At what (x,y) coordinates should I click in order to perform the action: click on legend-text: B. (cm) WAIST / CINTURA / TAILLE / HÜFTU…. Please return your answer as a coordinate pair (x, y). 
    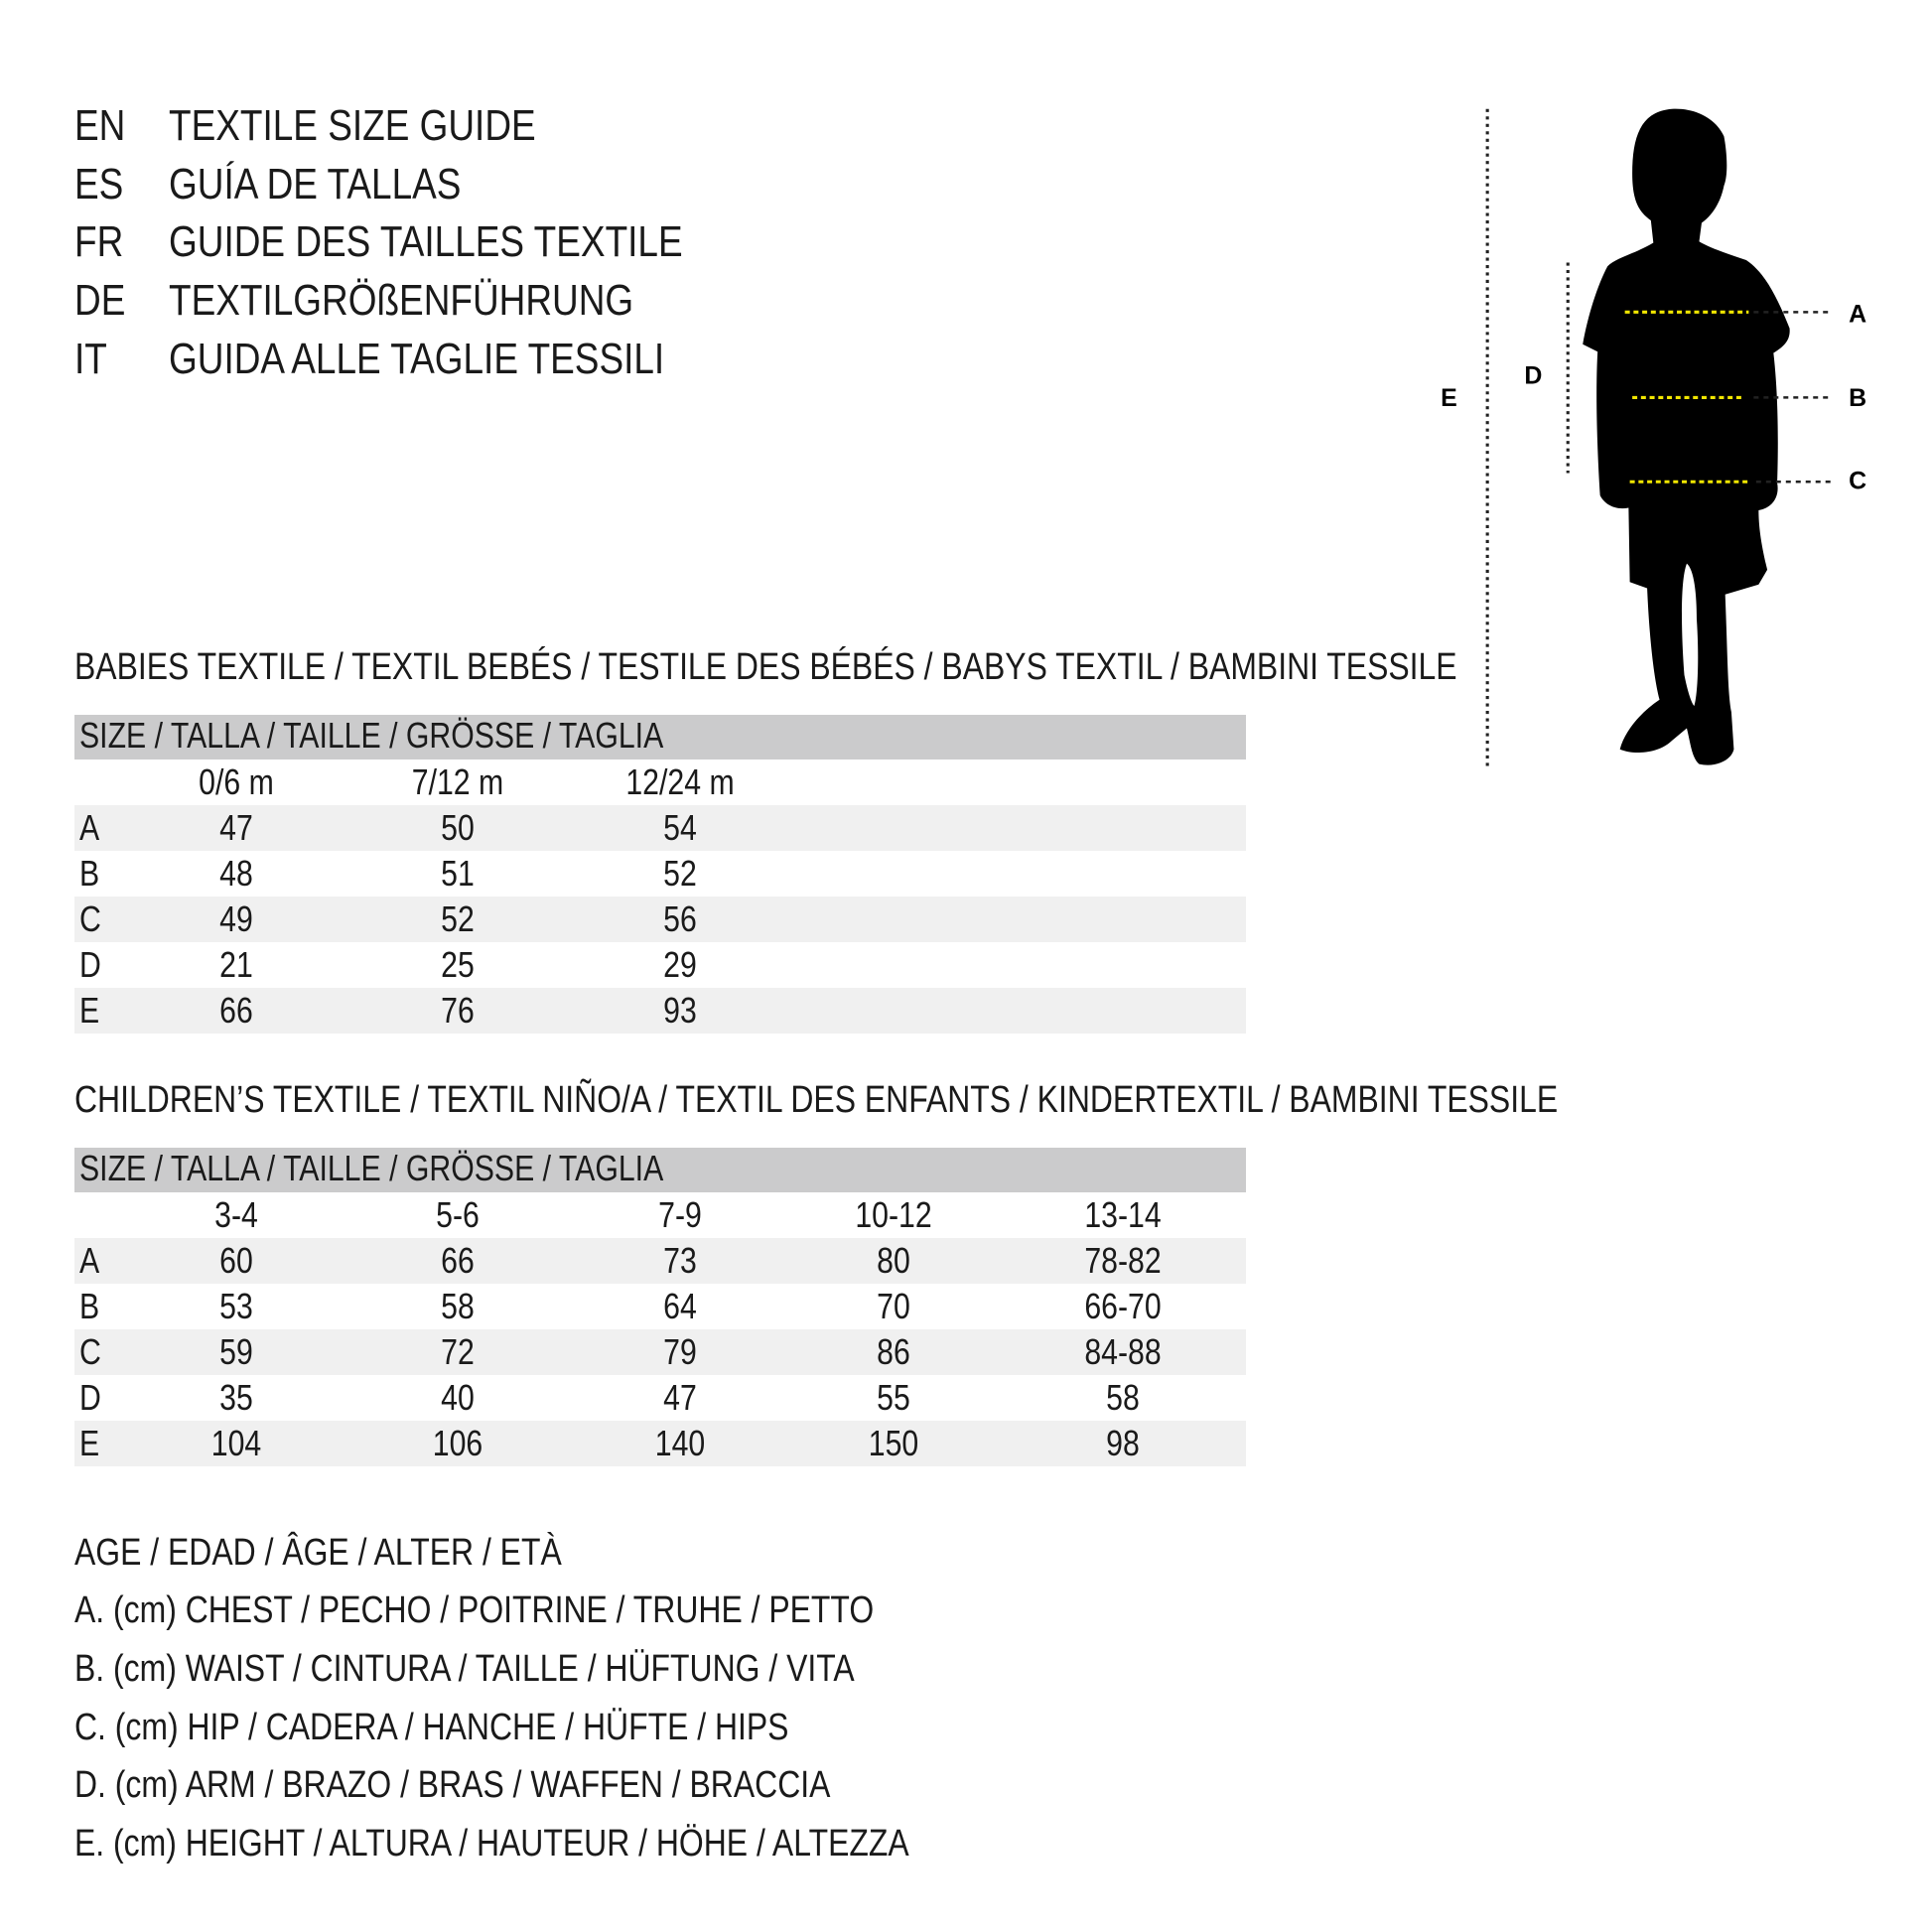
    Looking at the image, I should click on (464, 1669).